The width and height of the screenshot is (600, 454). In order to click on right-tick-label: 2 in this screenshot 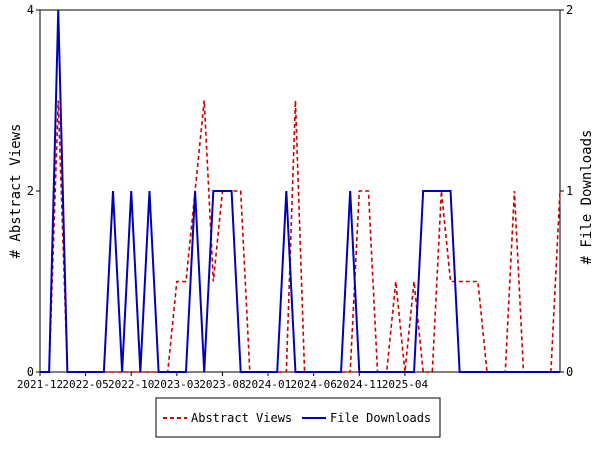, I will do `click(569, 10)`.